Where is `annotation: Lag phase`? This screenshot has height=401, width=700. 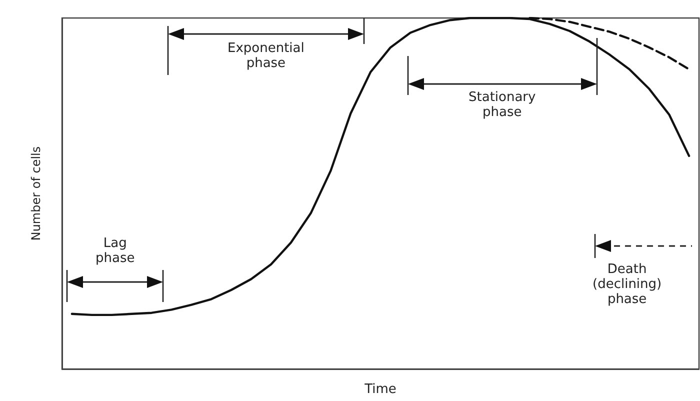 annotation: Lag phase is located at coordinates (115, 251).